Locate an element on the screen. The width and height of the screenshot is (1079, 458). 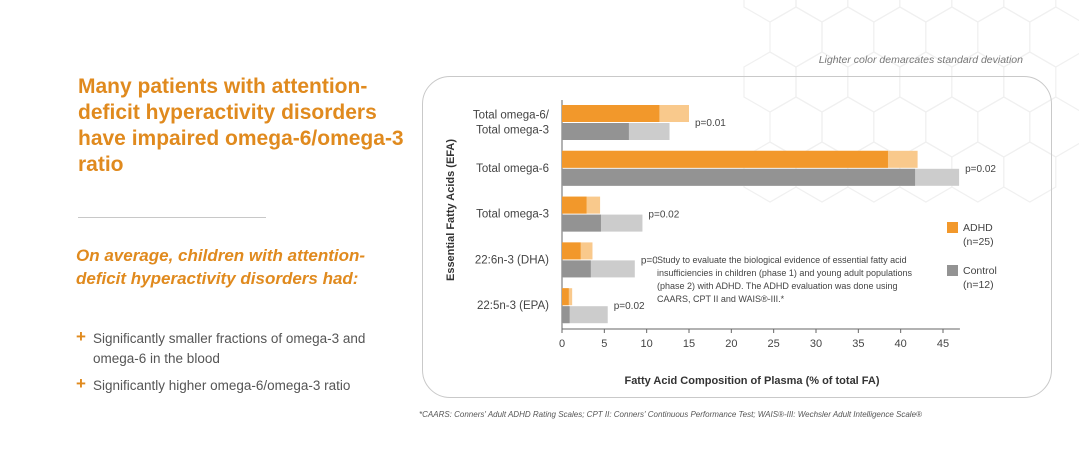
x-tick-label: 5 is located at coordinates (604, 344).